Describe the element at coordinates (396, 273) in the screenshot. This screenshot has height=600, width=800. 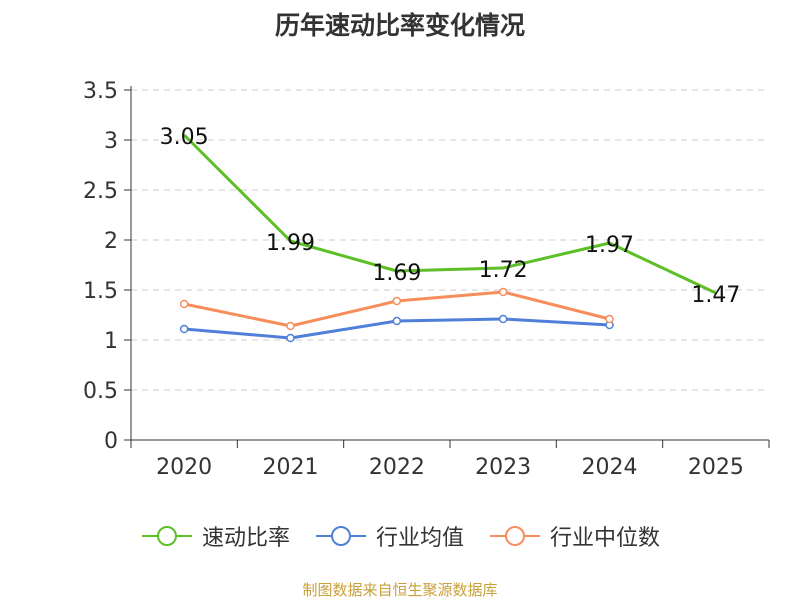
I see `data-label: 1.69` at that location.